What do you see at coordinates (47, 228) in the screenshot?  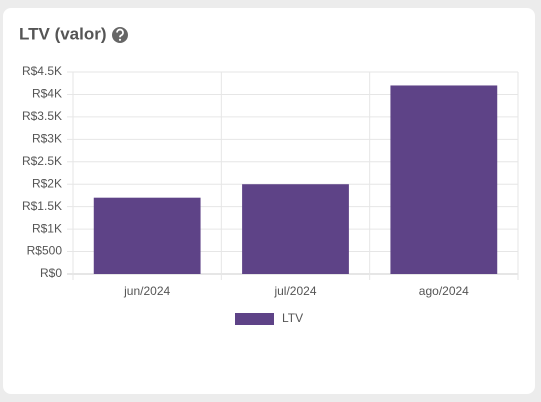 I see `y-tick-label: R$1K` at bounding box center [47, 228].